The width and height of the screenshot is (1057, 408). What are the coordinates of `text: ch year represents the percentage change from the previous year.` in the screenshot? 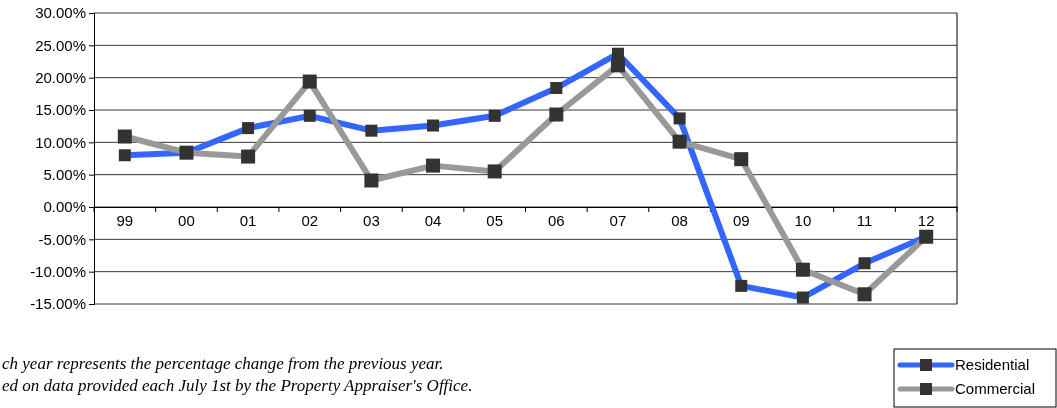 It's located at (223, 363).